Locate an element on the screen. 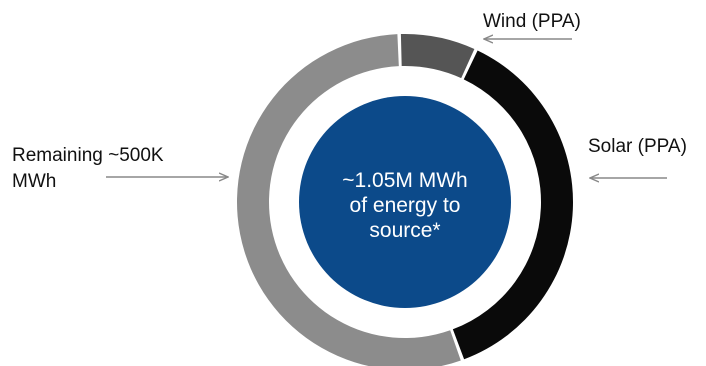 The image size is (706, 366). slice-solar is located at coordinates (513, 205).